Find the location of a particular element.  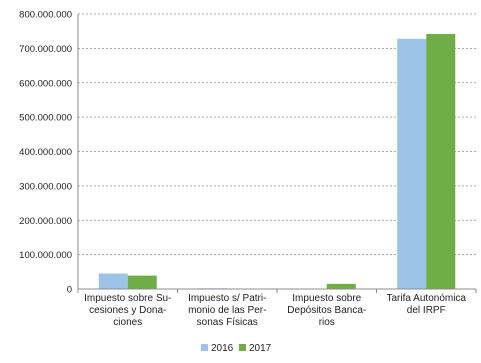

x-category-label-line: cesiones y Dona- is located at coordinates (127, 310).